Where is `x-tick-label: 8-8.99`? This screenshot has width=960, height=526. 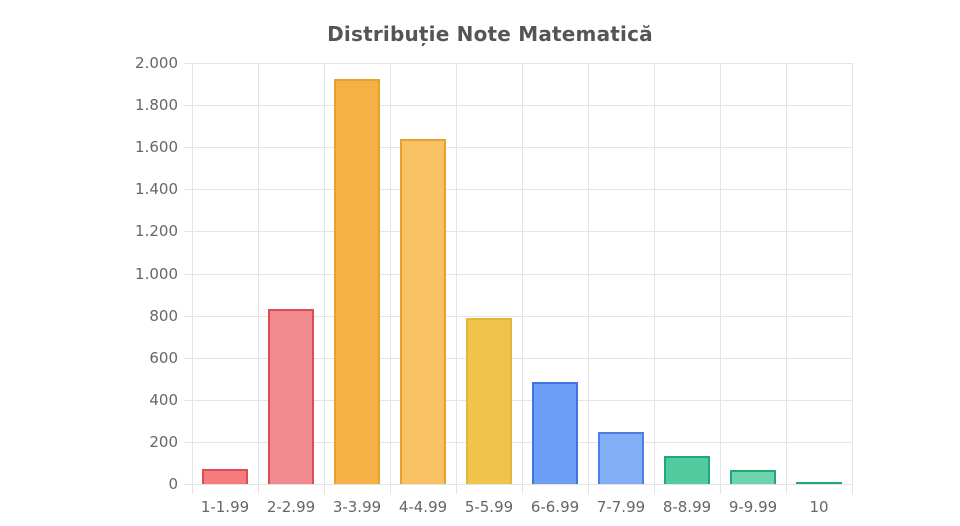 x-tick-label: 8-8.99 is located at coordinates (687, 507).